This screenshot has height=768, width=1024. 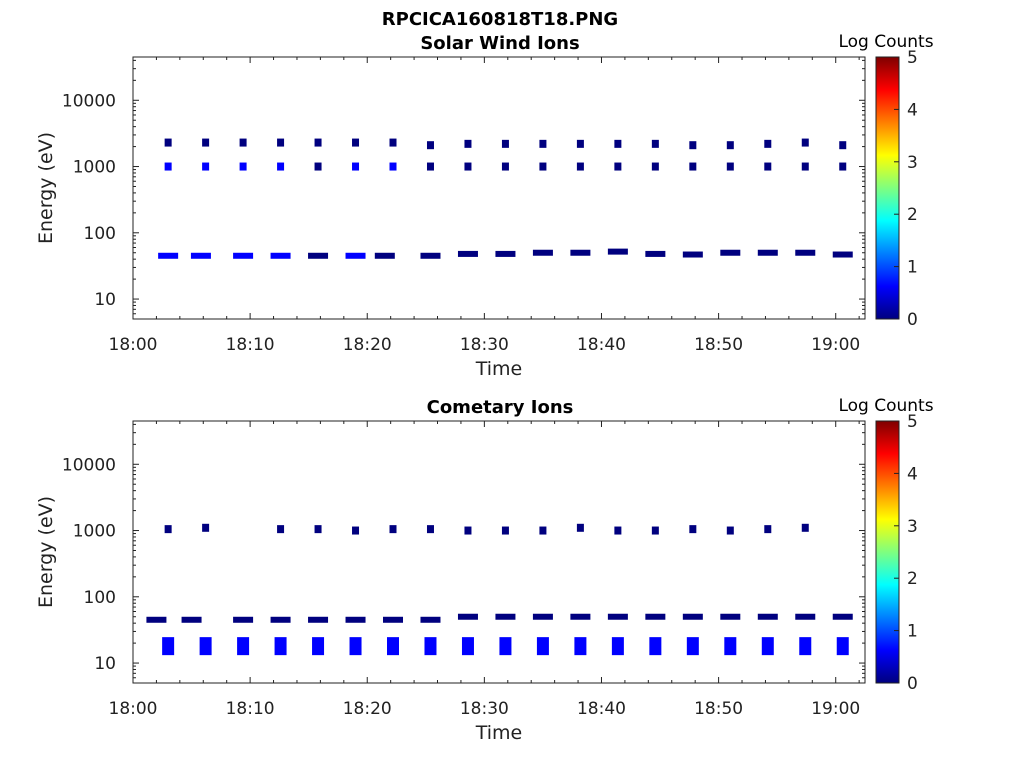 I want to click on xlabel-solar-wind: Time, so click(x=499, y=369).